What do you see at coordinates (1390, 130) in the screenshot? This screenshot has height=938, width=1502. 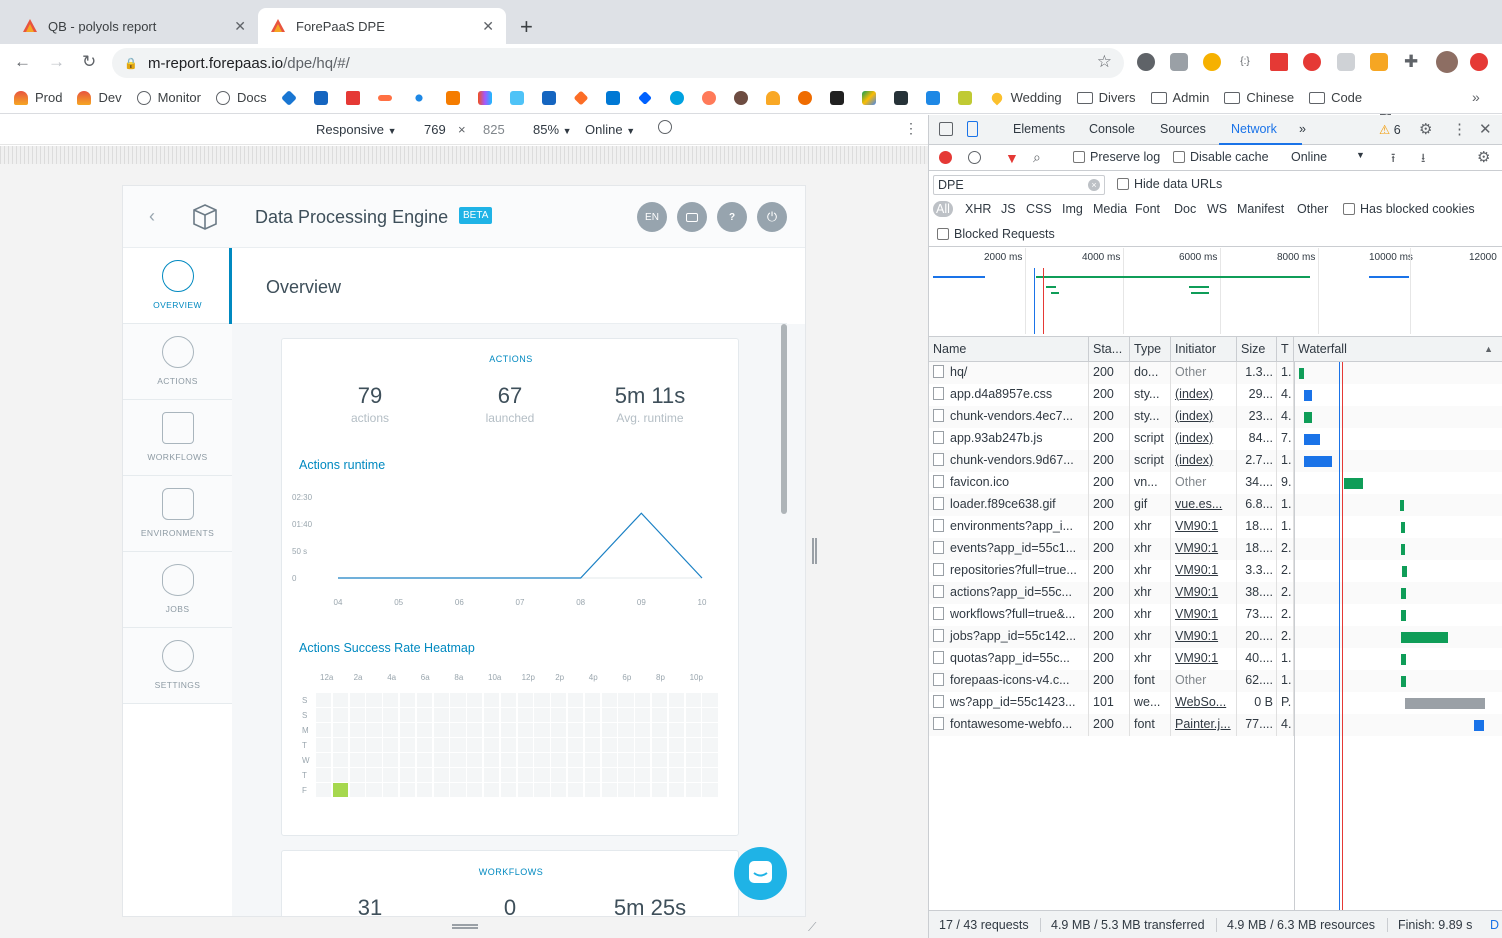 I see `warnings-badge: ⚠ 6` at bounding box center [1390, 130].